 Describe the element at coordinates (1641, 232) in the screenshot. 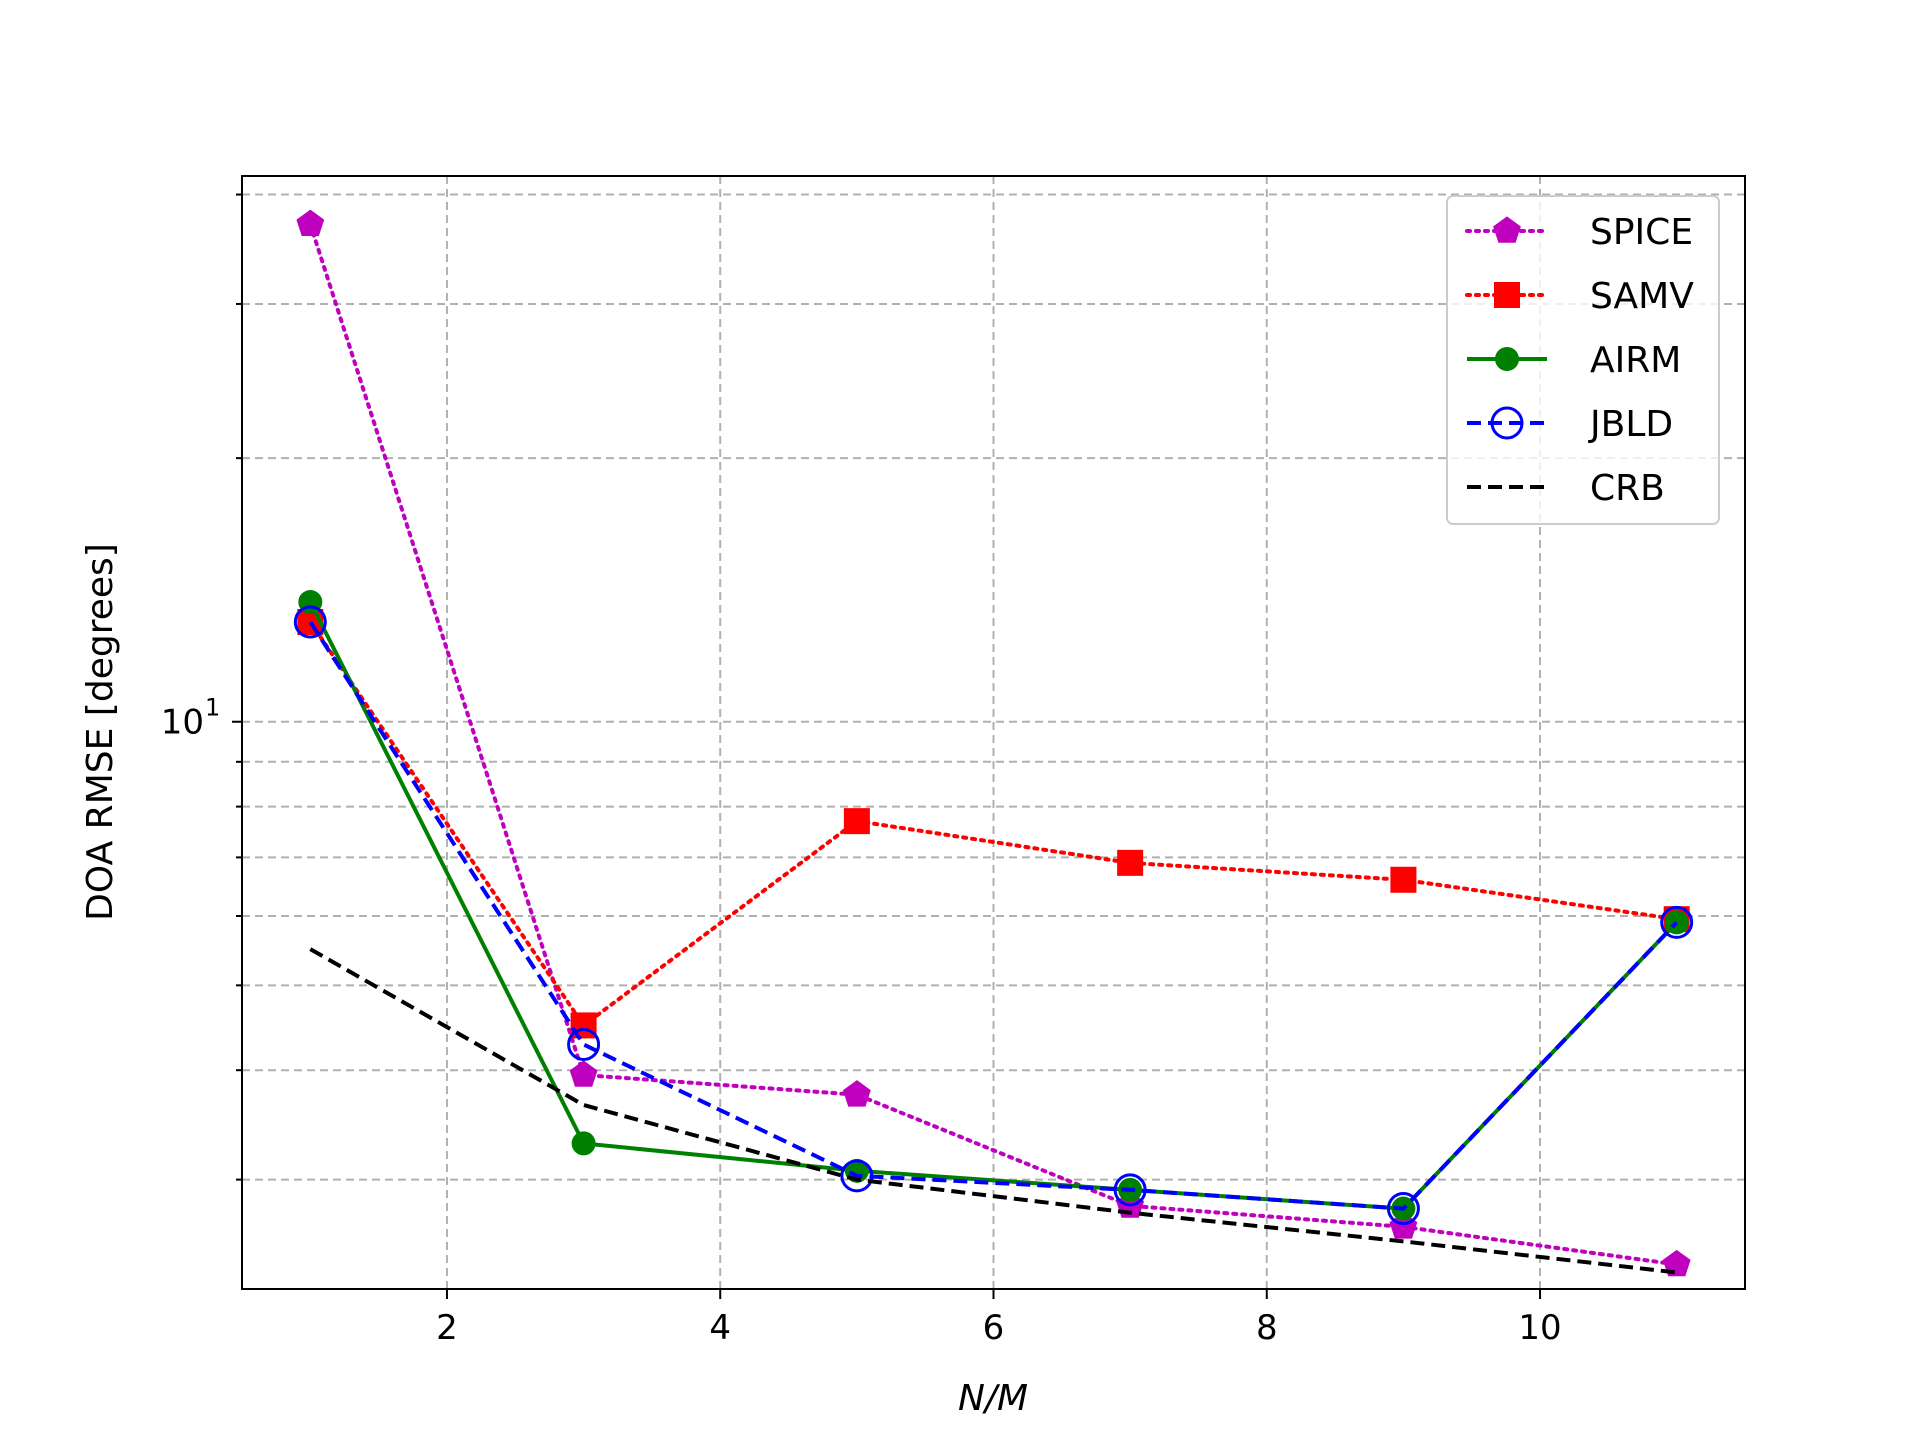

I see `legend-label-spice: SPICE` at that location.